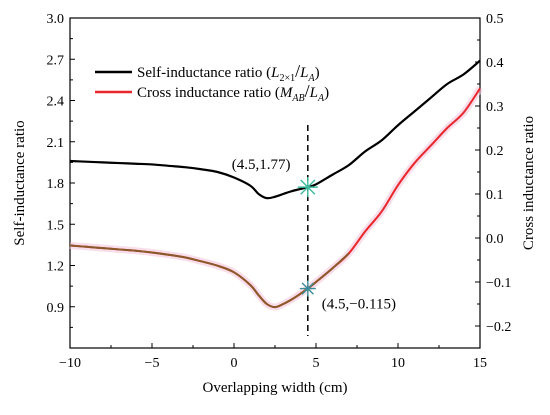  Describe the element at coordinates (529, 183) in the screenshot. I see `y-right-axis-title: Cross inductance ratio` at that location.